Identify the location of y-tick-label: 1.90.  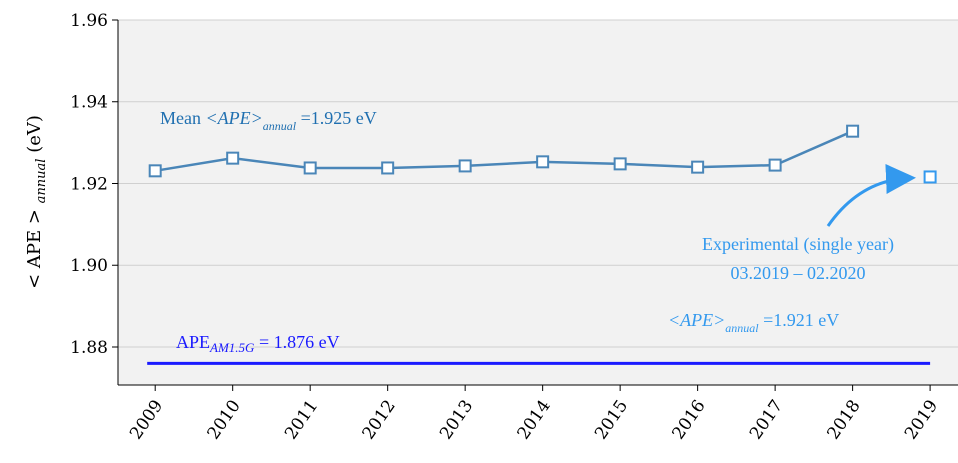
(89, 266).